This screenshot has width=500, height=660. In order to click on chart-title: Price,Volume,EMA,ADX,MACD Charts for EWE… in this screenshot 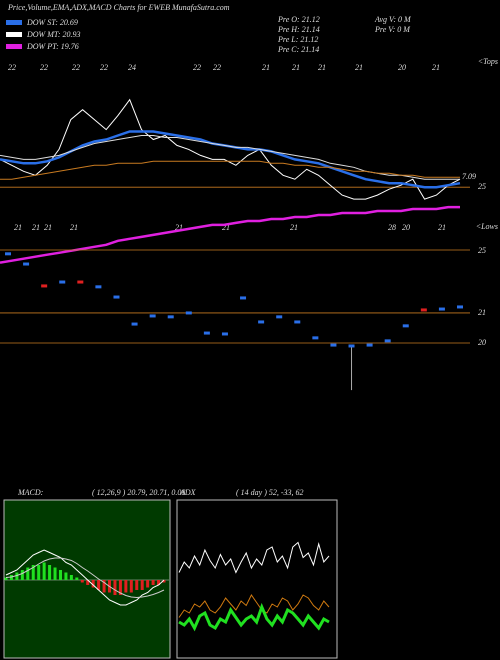, I will do `click(118, 7)`.